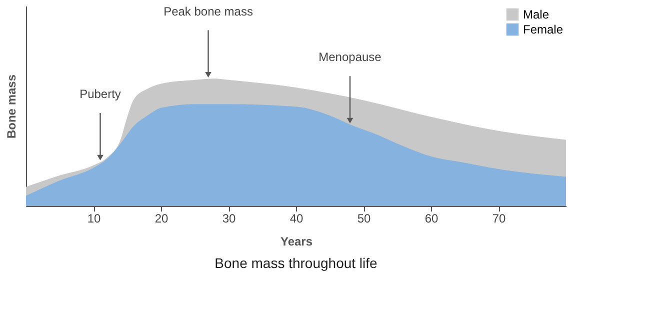  I want to click on x-tick-label: 40, so click(297, 219).